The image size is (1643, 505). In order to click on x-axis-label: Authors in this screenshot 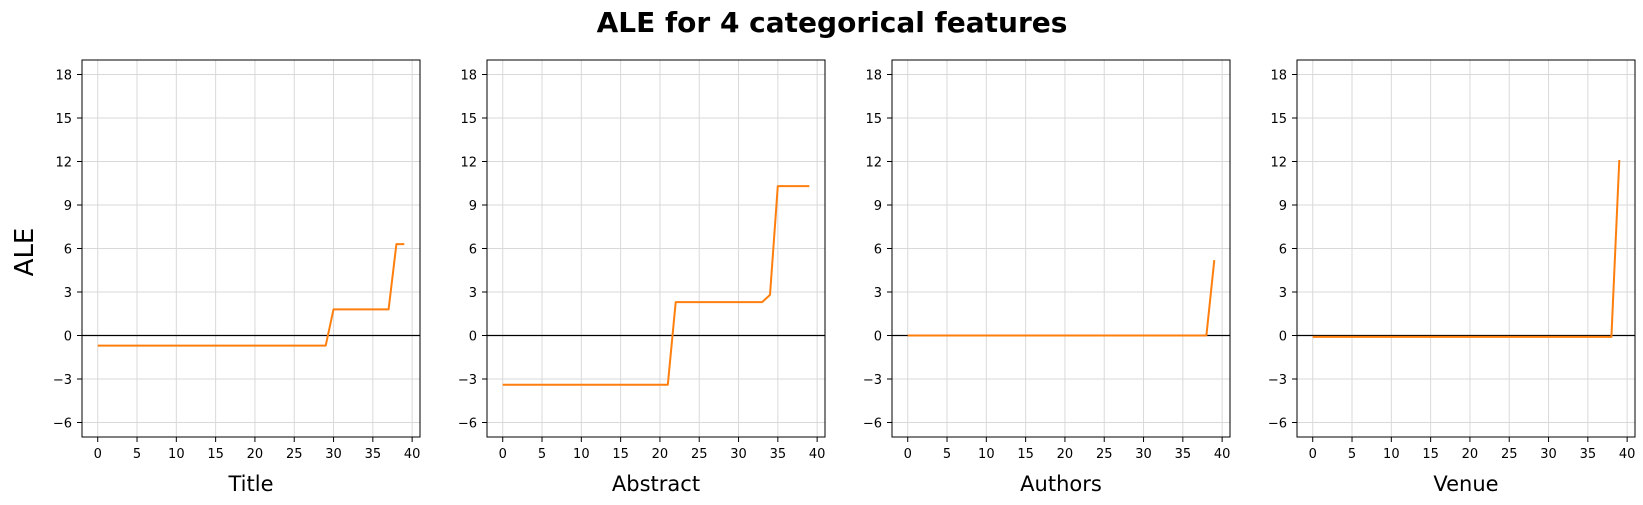, I will do `click(1061, 484)`.